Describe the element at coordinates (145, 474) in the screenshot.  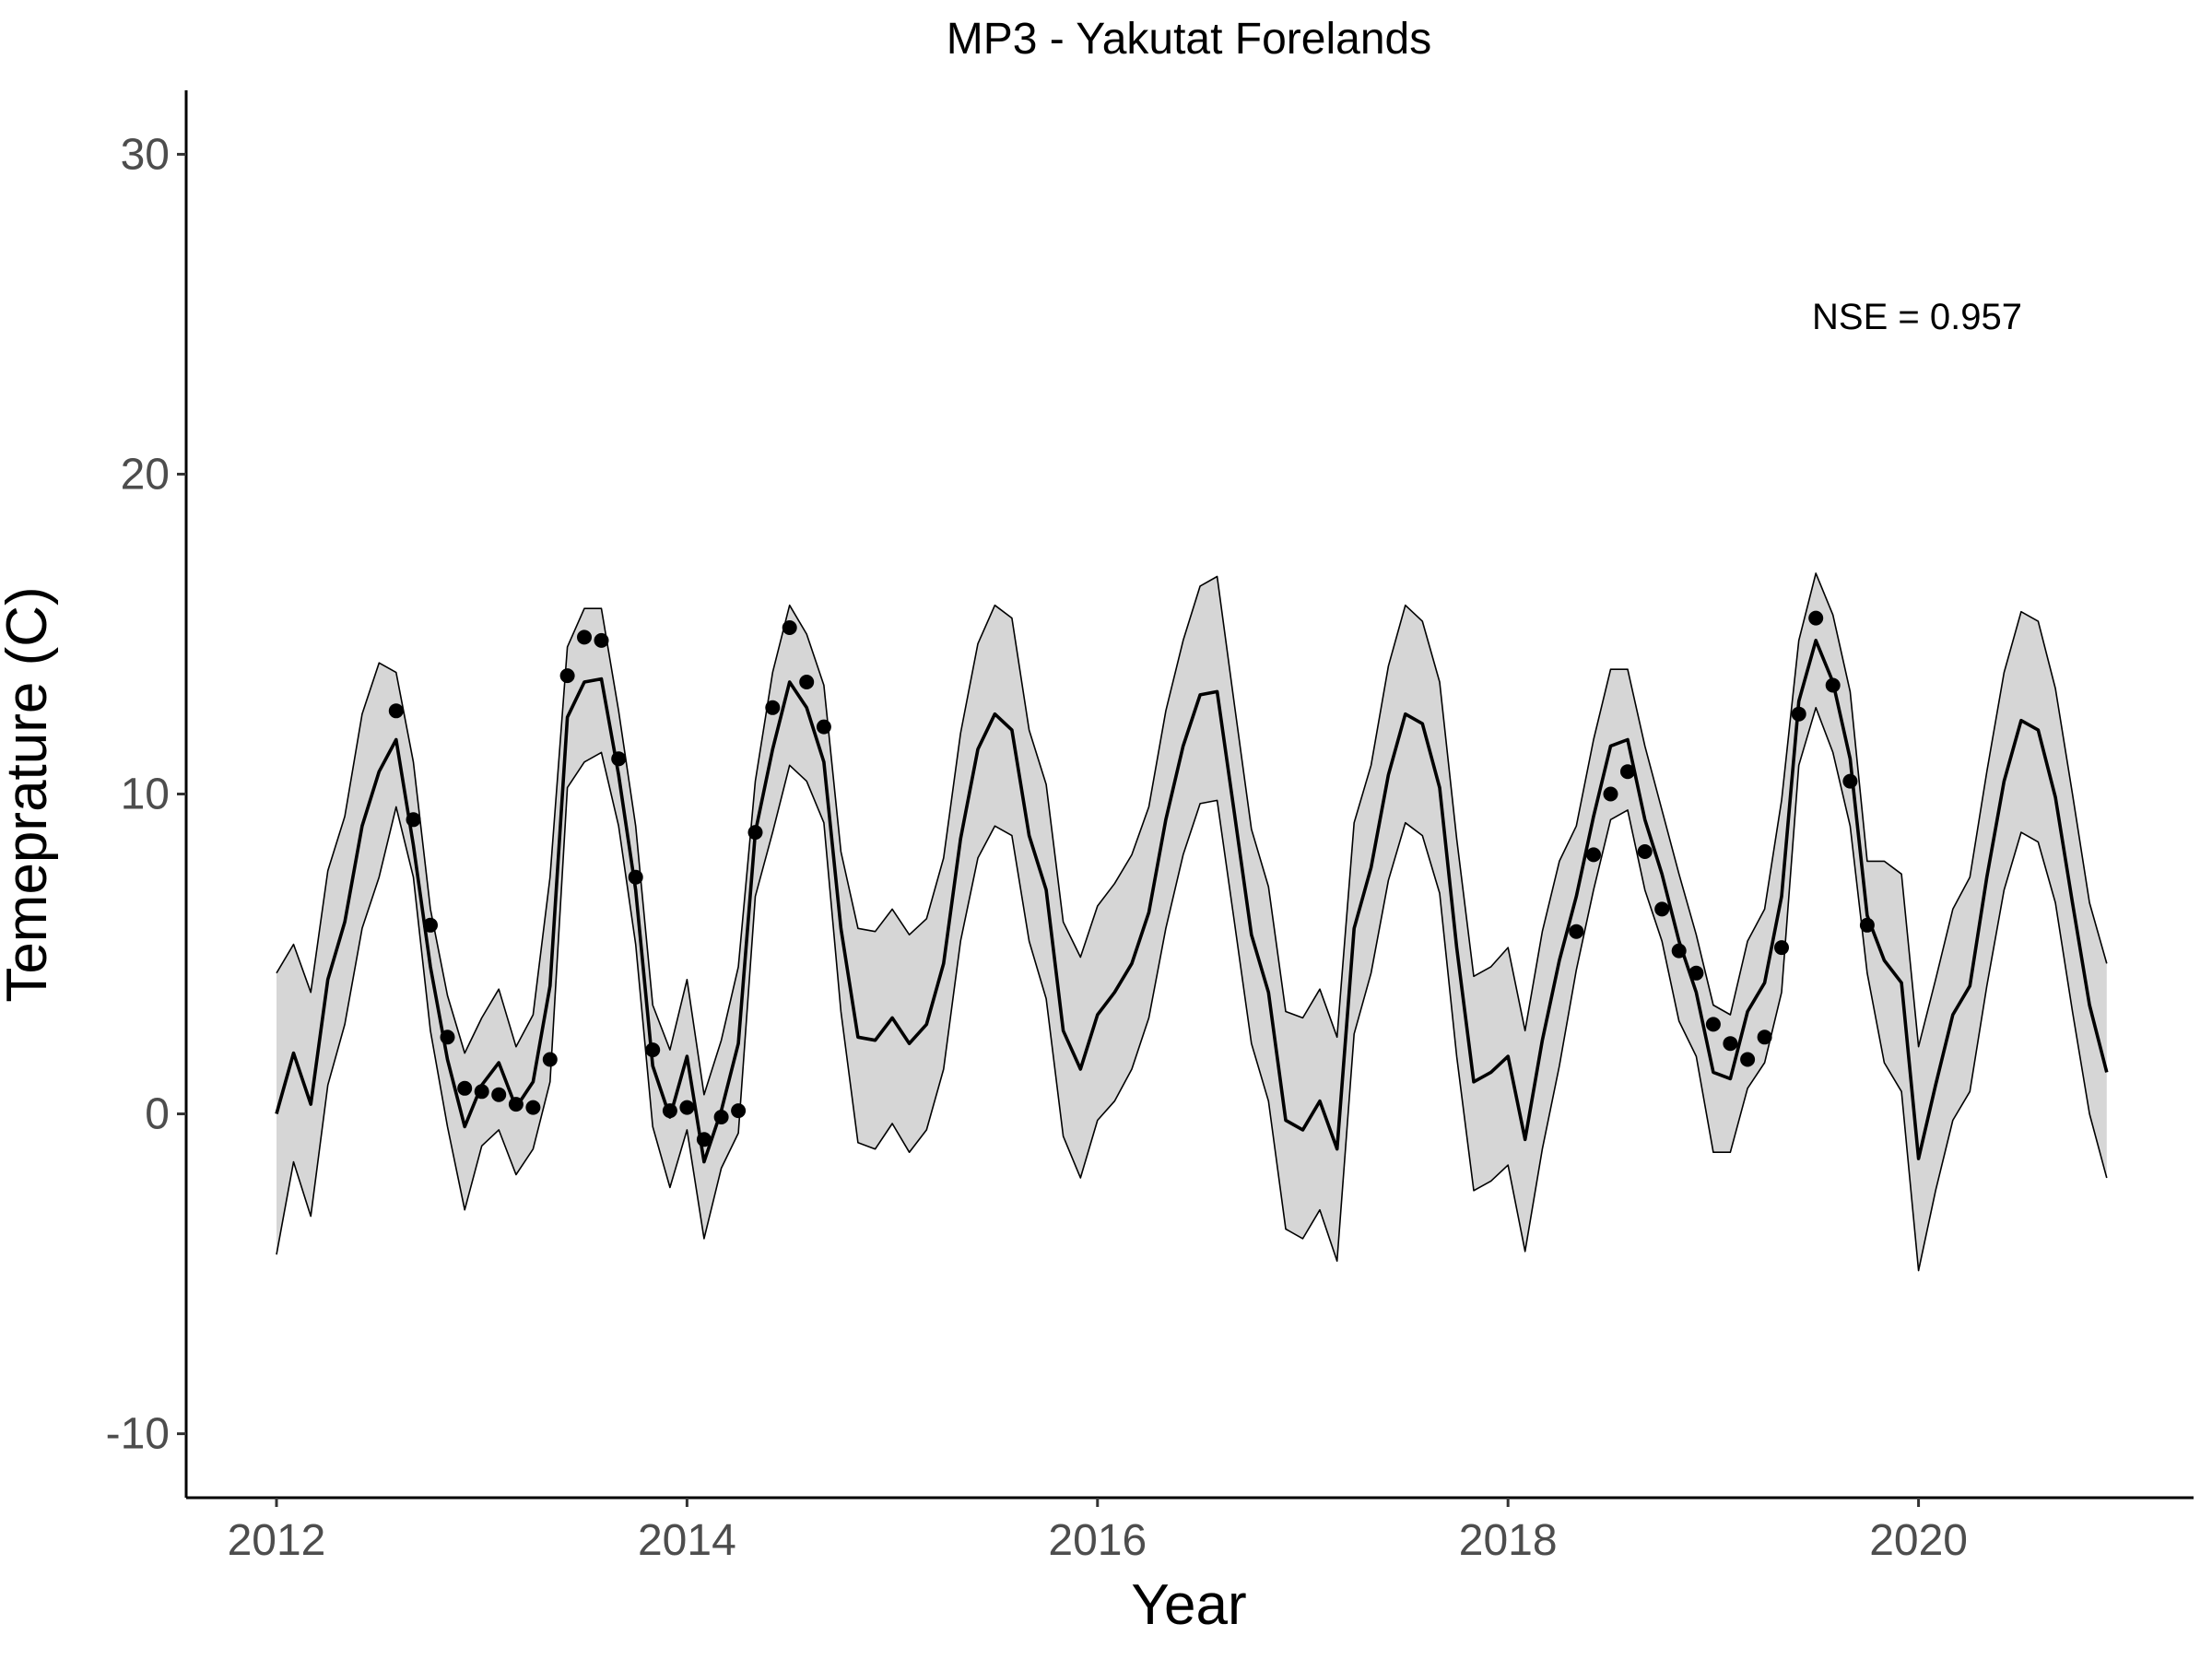
I see `y-tick-label: 20` at that location.